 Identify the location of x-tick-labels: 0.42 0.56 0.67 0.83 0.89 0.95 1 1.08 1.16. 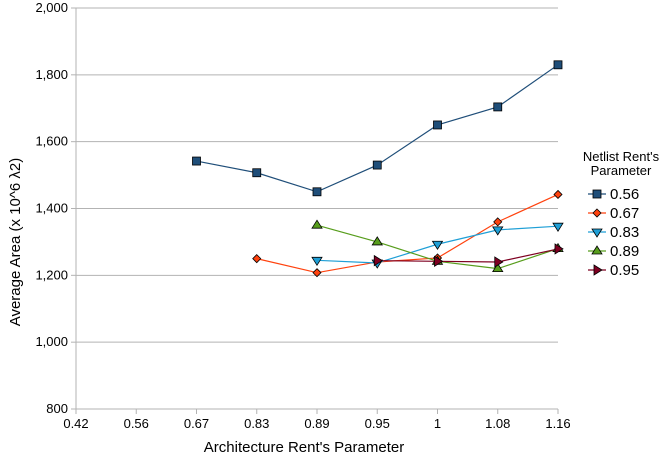
(316, 423).